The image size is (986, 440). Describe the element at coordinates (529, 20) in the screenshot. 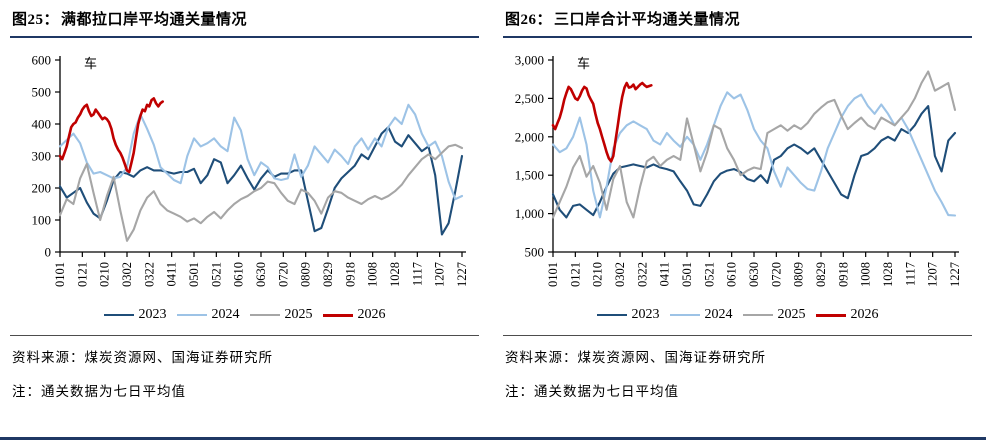

I see `figure-26-label: 图26：` at that location.